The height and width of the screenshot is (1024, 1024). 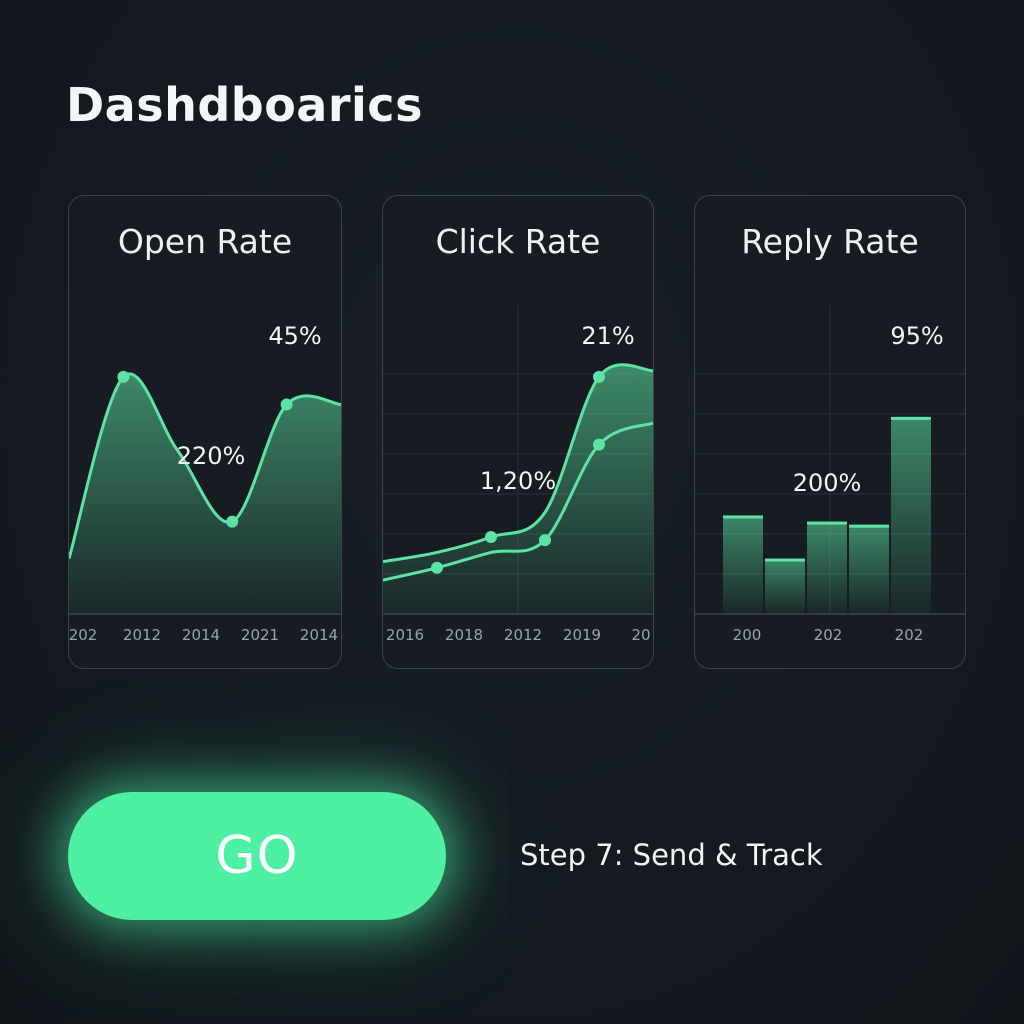 I want to click on value-annotation: 95%, so click(x=916, y=336).